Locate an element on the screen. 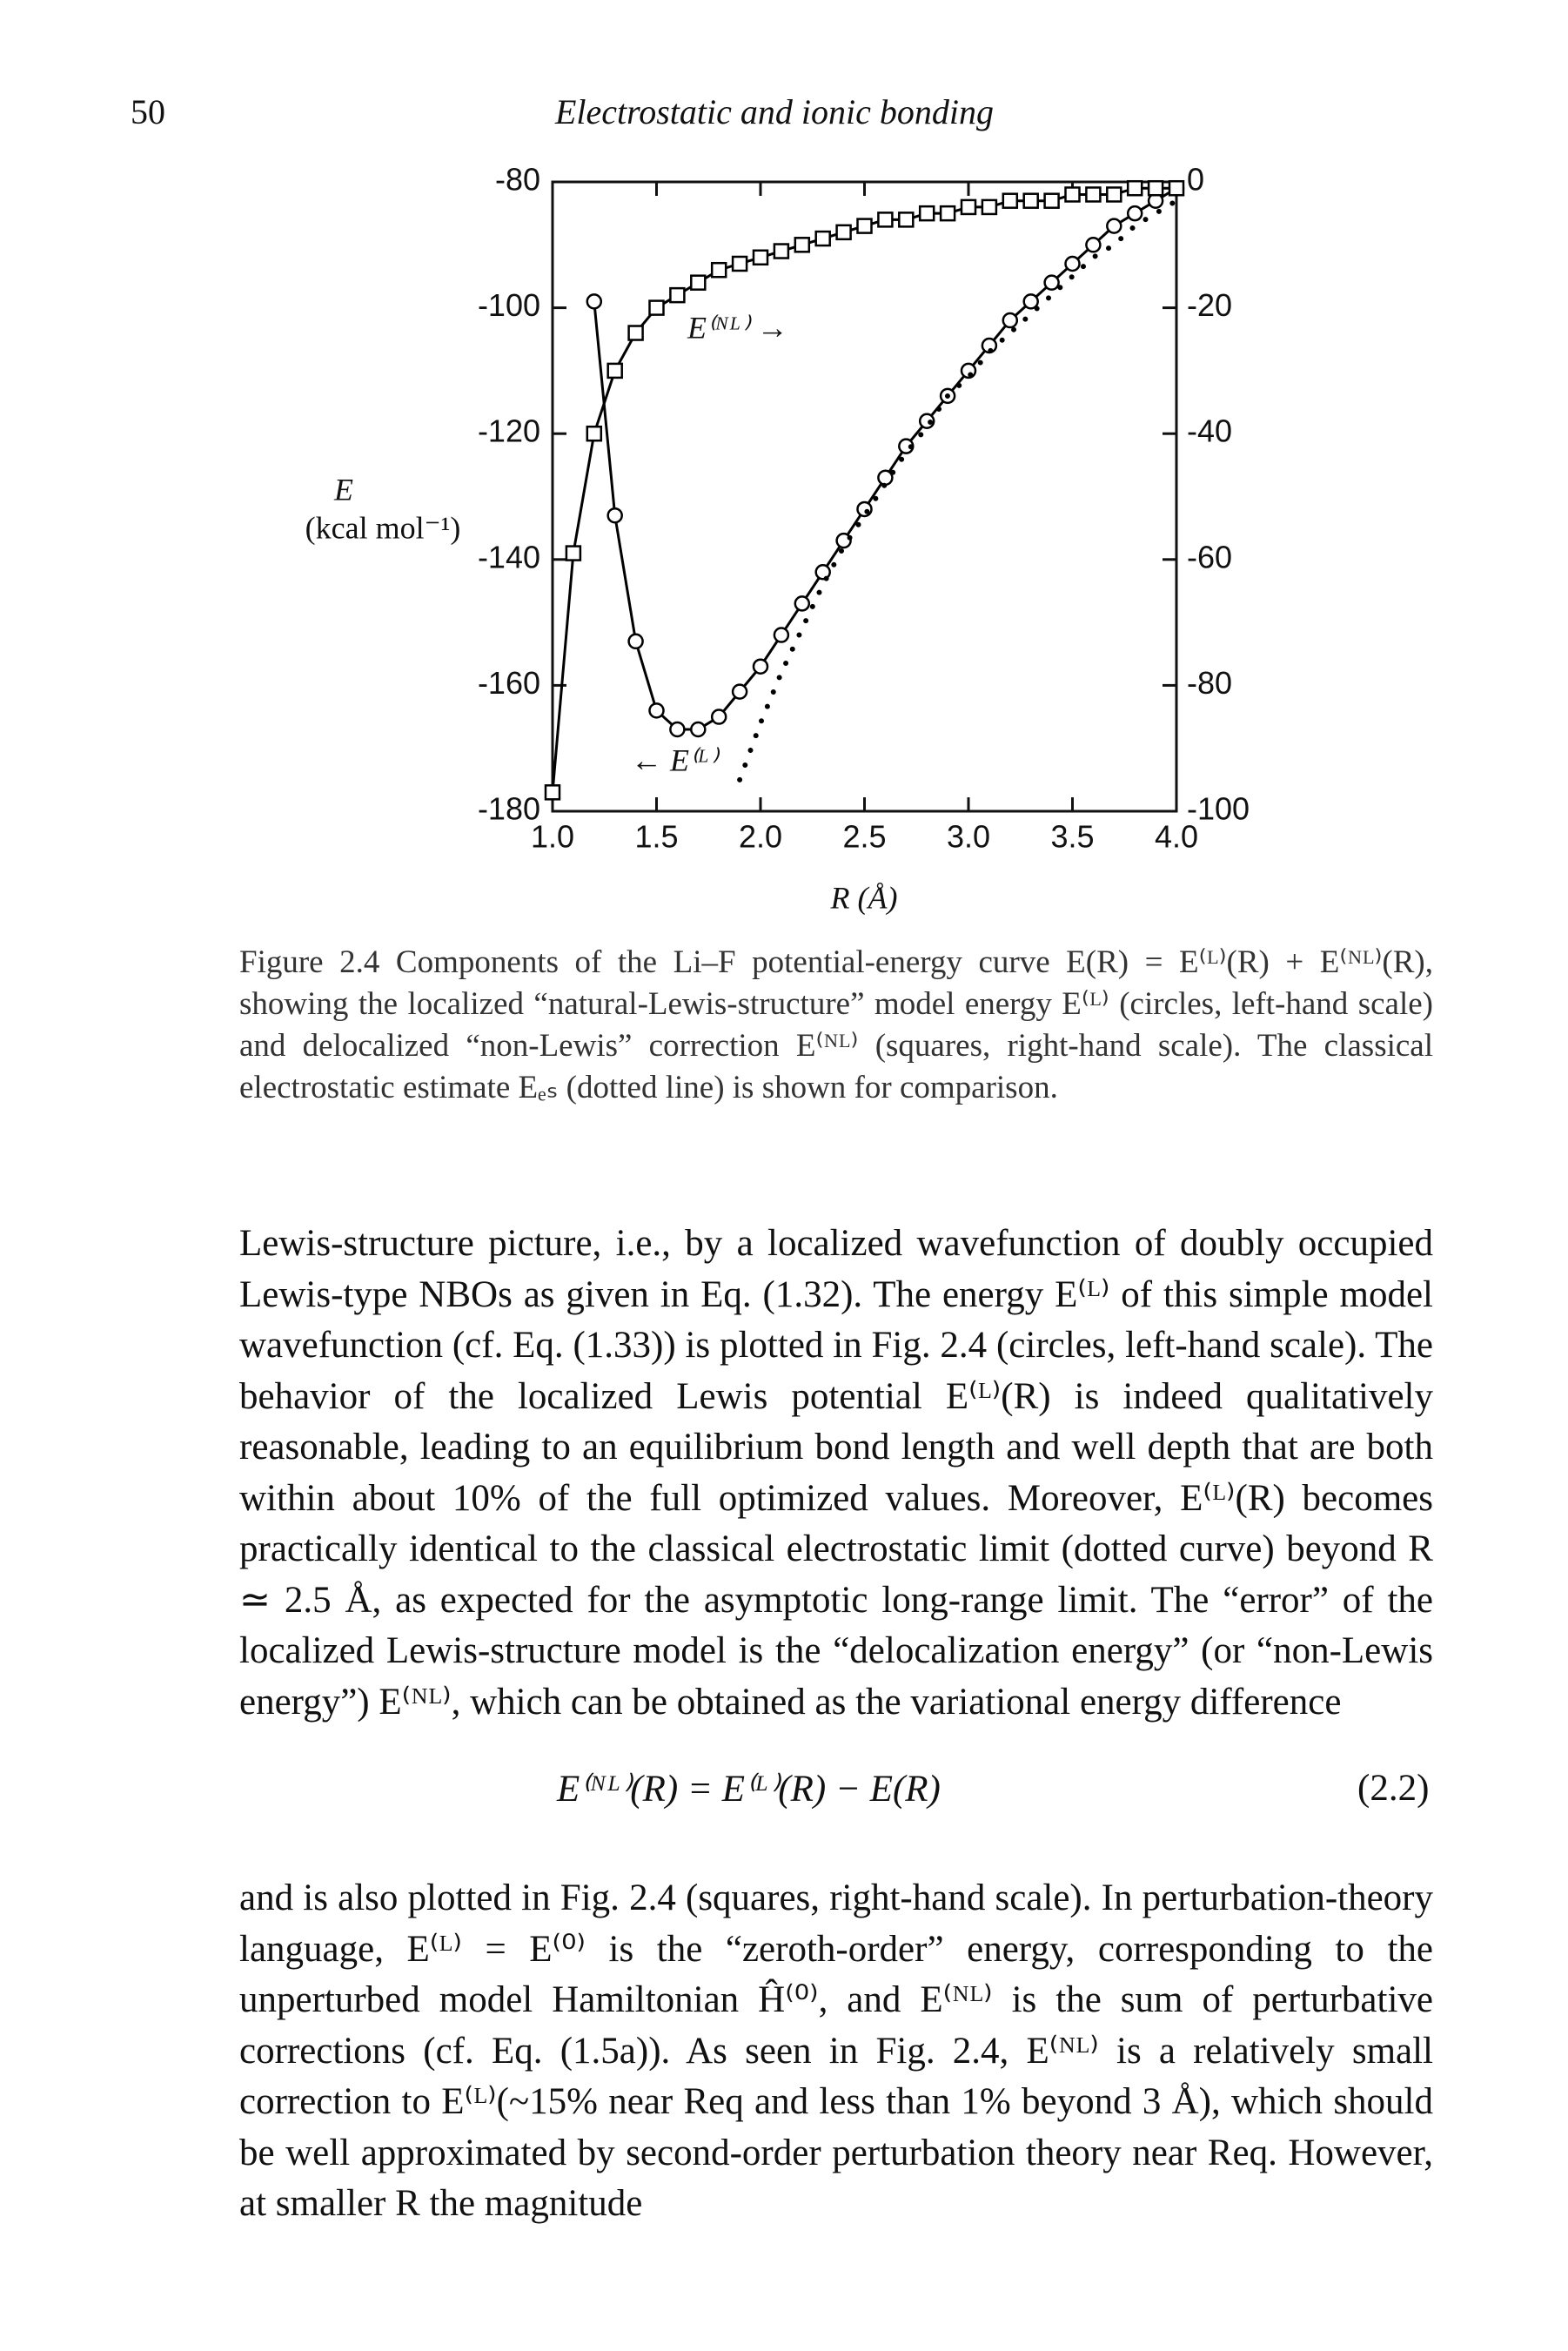 This screenshot has width=1568, height=2351. y-axis-label: E is located at coordinates (343, 490).